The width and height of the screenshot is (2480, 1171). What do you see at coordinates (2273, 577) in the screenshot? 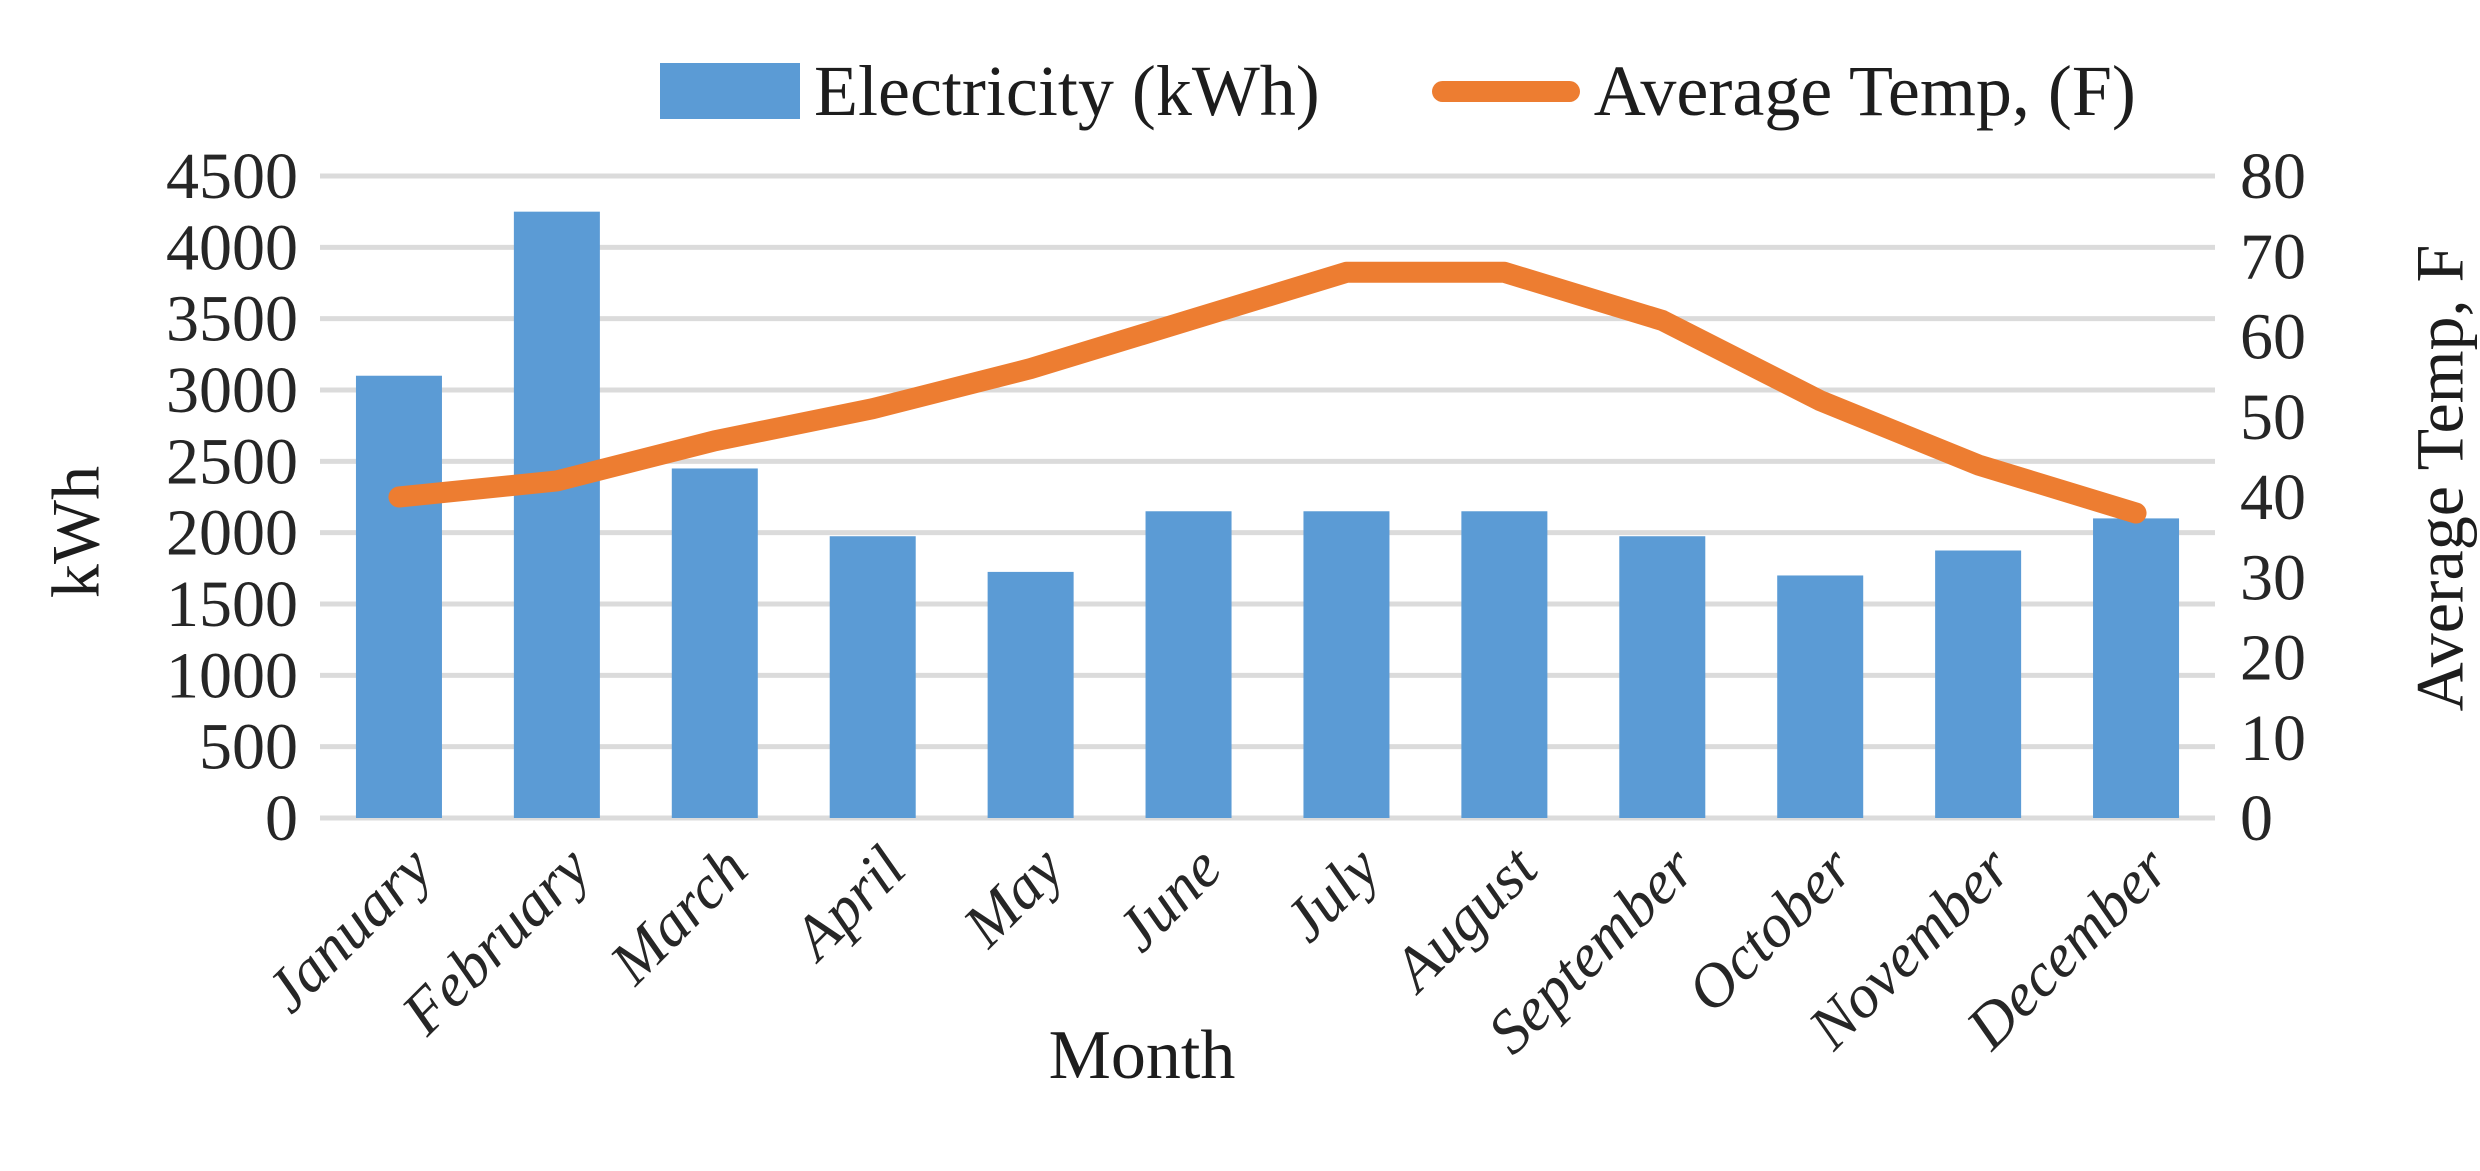
I see `right-axis-tick: 30` at bounding box center [2273, 577].